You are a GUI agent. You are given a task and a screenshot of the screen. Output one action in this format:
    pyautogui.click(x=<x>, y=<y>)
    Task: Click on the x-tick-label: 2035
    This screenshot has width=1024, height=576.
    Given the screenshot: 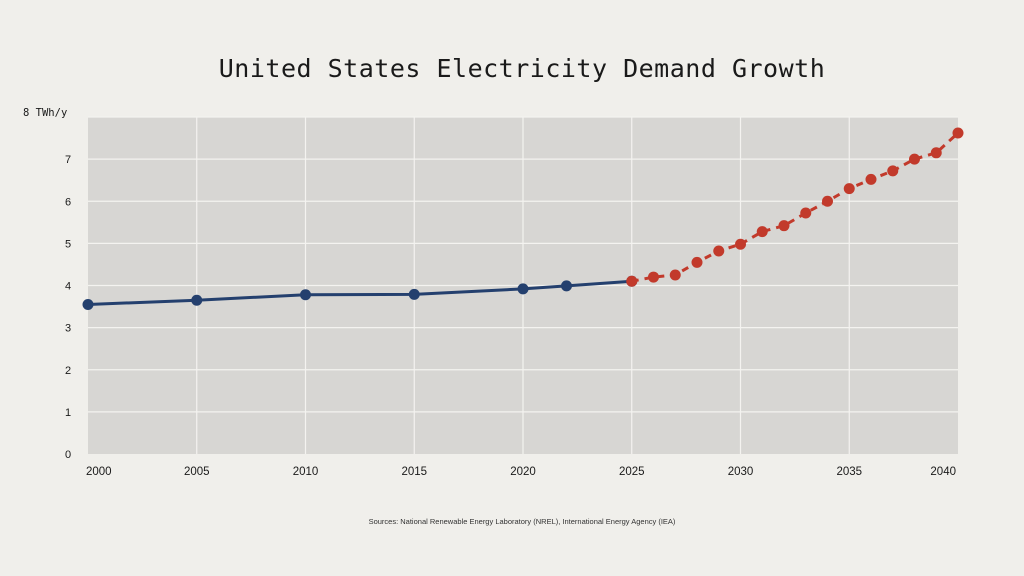 What is the action you would take?
    pyautogui.click(x=849, y=472)
    